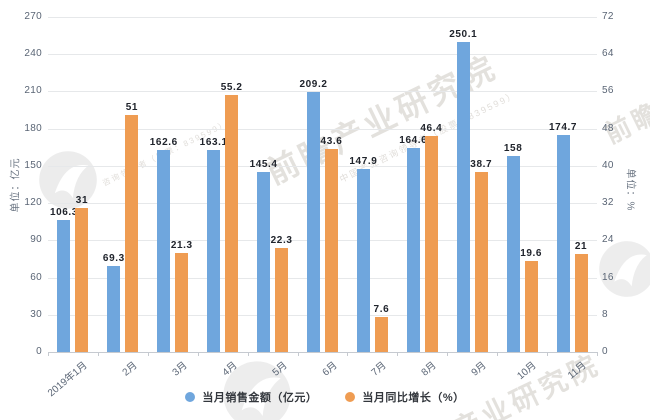  What do you see at coordinates (33, 165) in the screenshot?
I see `left-axis-tick-label: 150` at bounding box center [33, 165].